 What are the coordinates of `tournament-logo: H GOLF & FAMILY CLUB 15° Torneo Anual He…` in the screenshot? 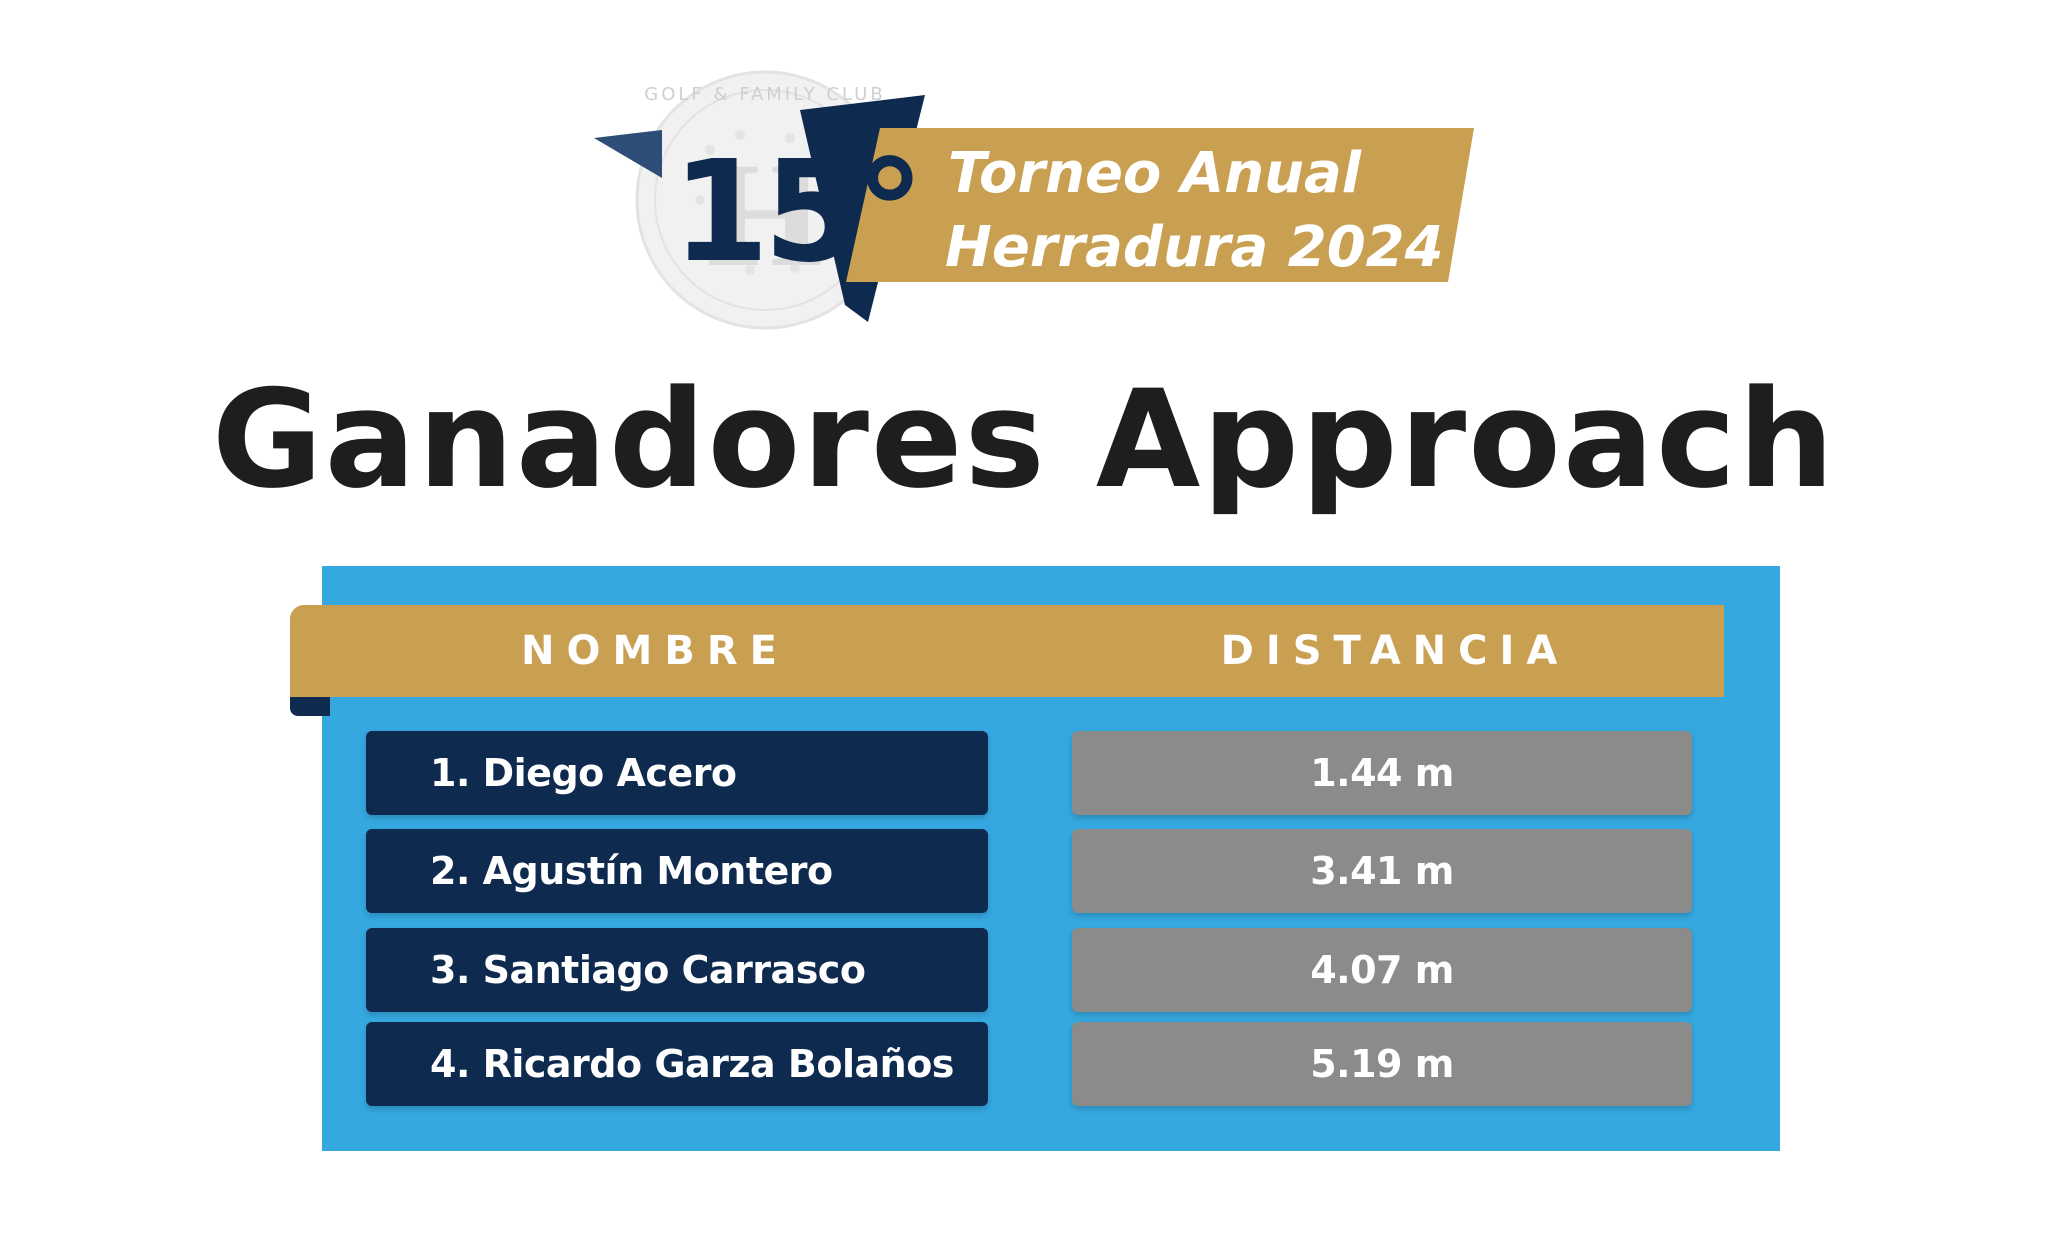 It's located at (1040, 205).